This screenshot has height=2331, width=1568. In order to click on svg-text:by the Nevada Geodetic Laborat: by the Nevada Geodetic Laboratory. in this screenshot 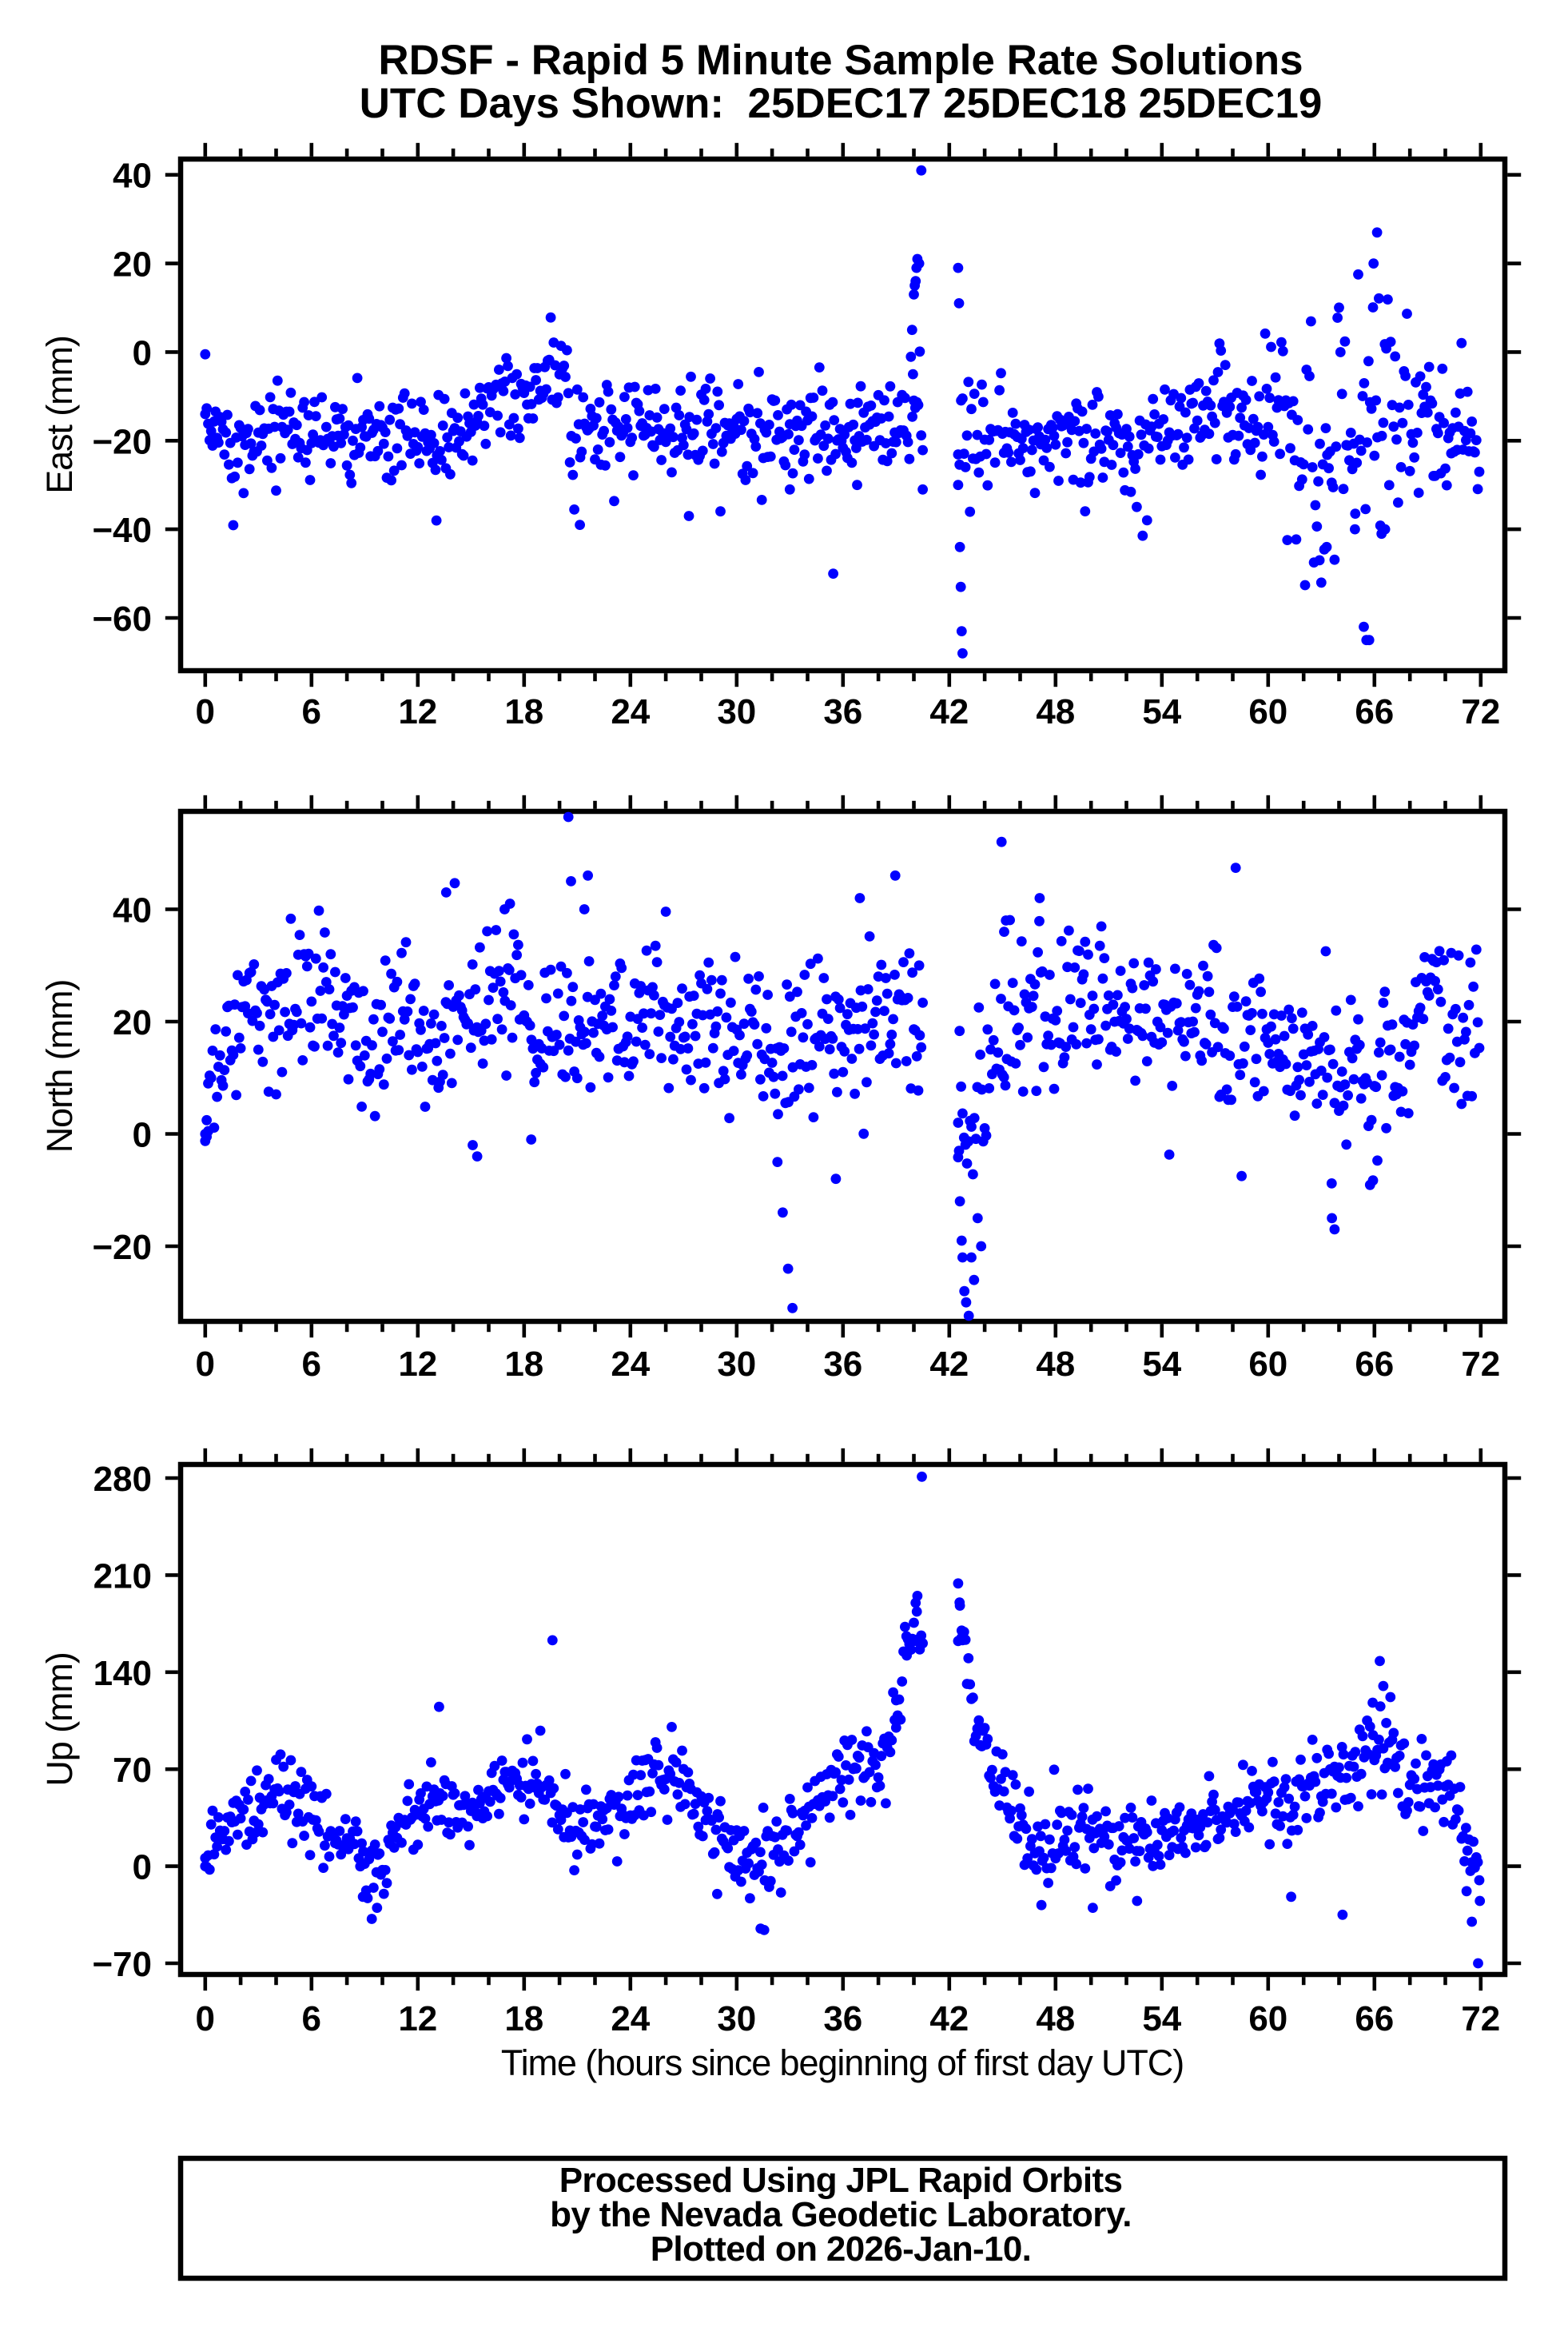, I will do `click(841, 2214)`.